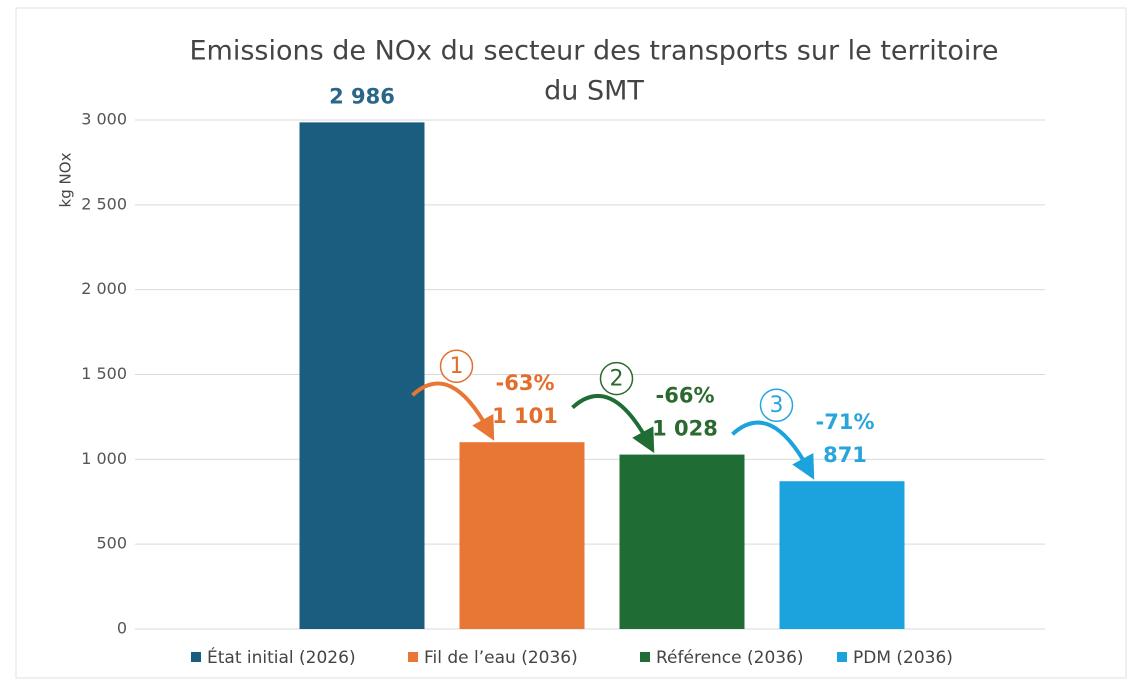  I want to click on legend-label: PDM (2036), so click(903, 658).